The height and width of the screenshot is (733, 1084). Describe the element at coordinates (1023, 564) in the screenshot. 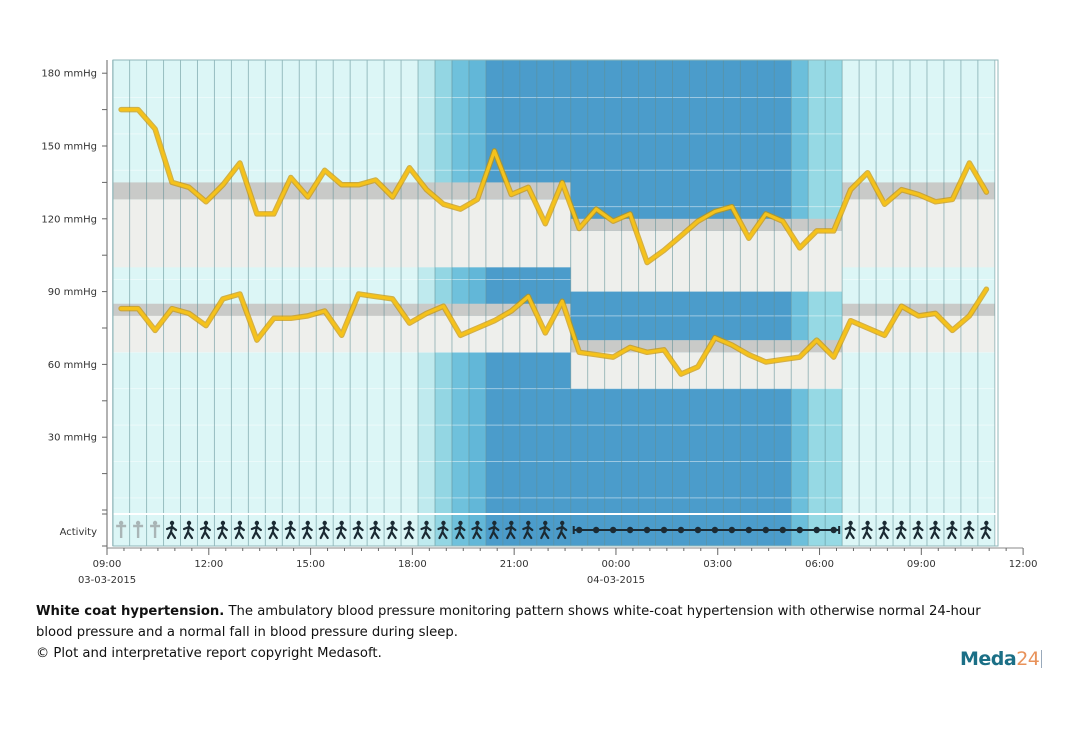

I see `x-tick-label: 12:00` at that location.